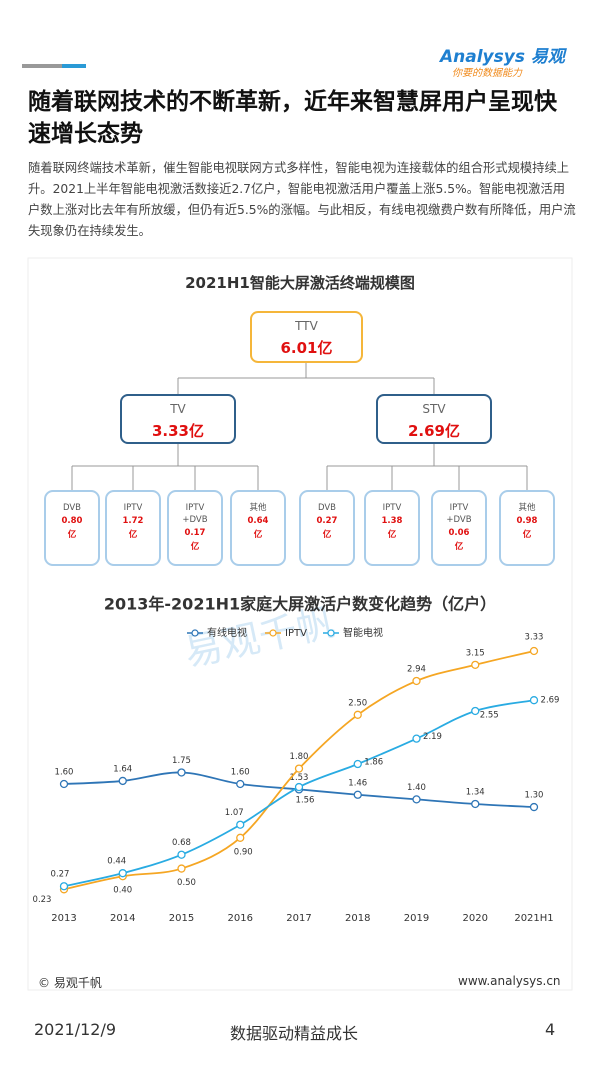  I want to click on x-tick-label: 2014, so click(122, 918).